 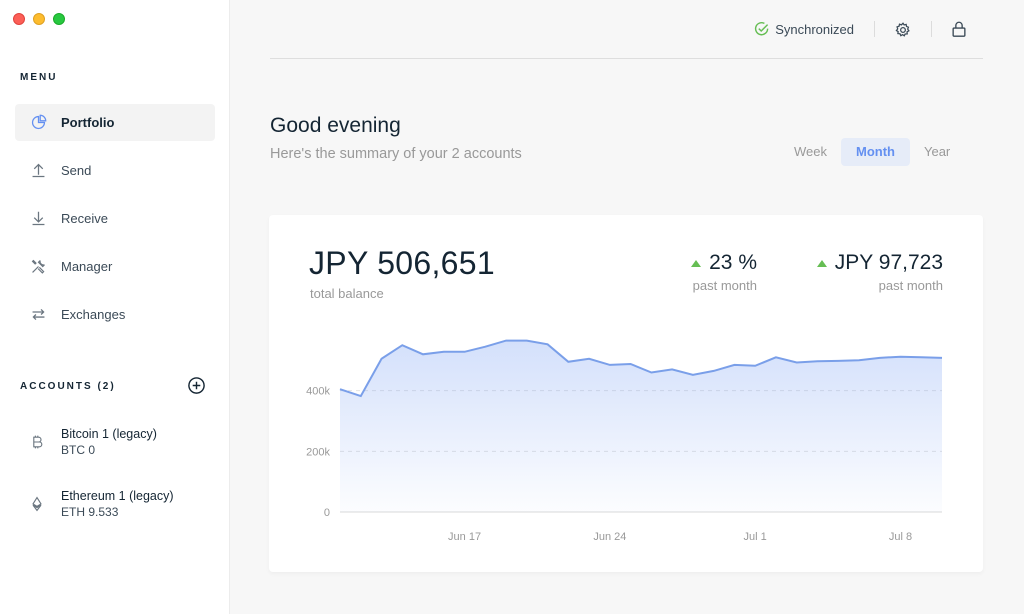 I want to click on account-balance: BTC 0, so click(x=78, y=450).